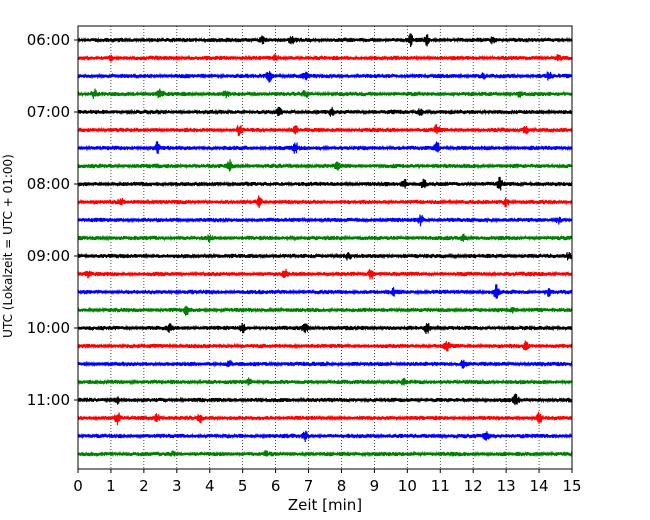 The width and height of the screenshot is (650, 520). What do you see at coordinates (327, 482) in the screenshot?
I see `x-axis-ticks: 0 1 2 3 4 5 6 7 8 9 10 11 12 13 14 15` at bounding box center [327, 482].